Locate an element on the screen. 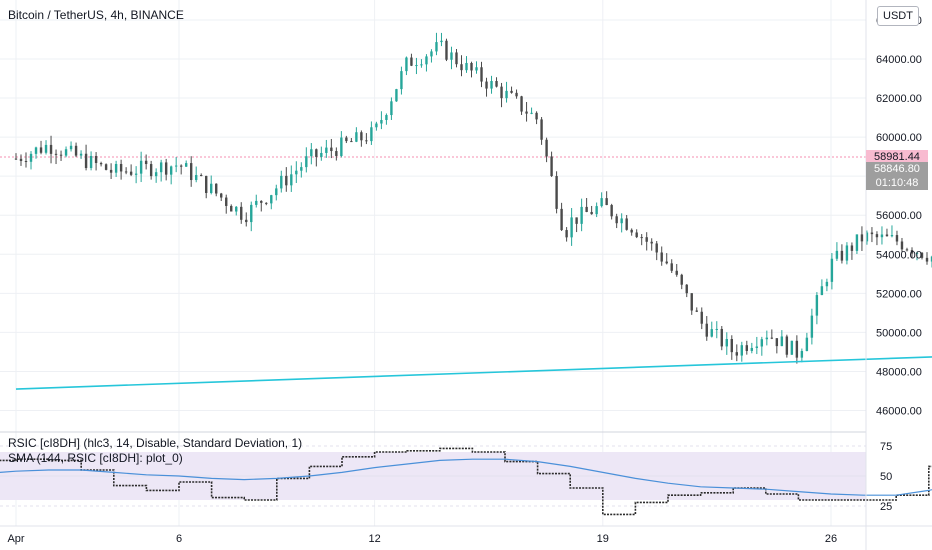 Image resolution: width=932 pixels, height=550 pixels. alert-price-tag: 58981.44 is located at coordinates (897, 157).